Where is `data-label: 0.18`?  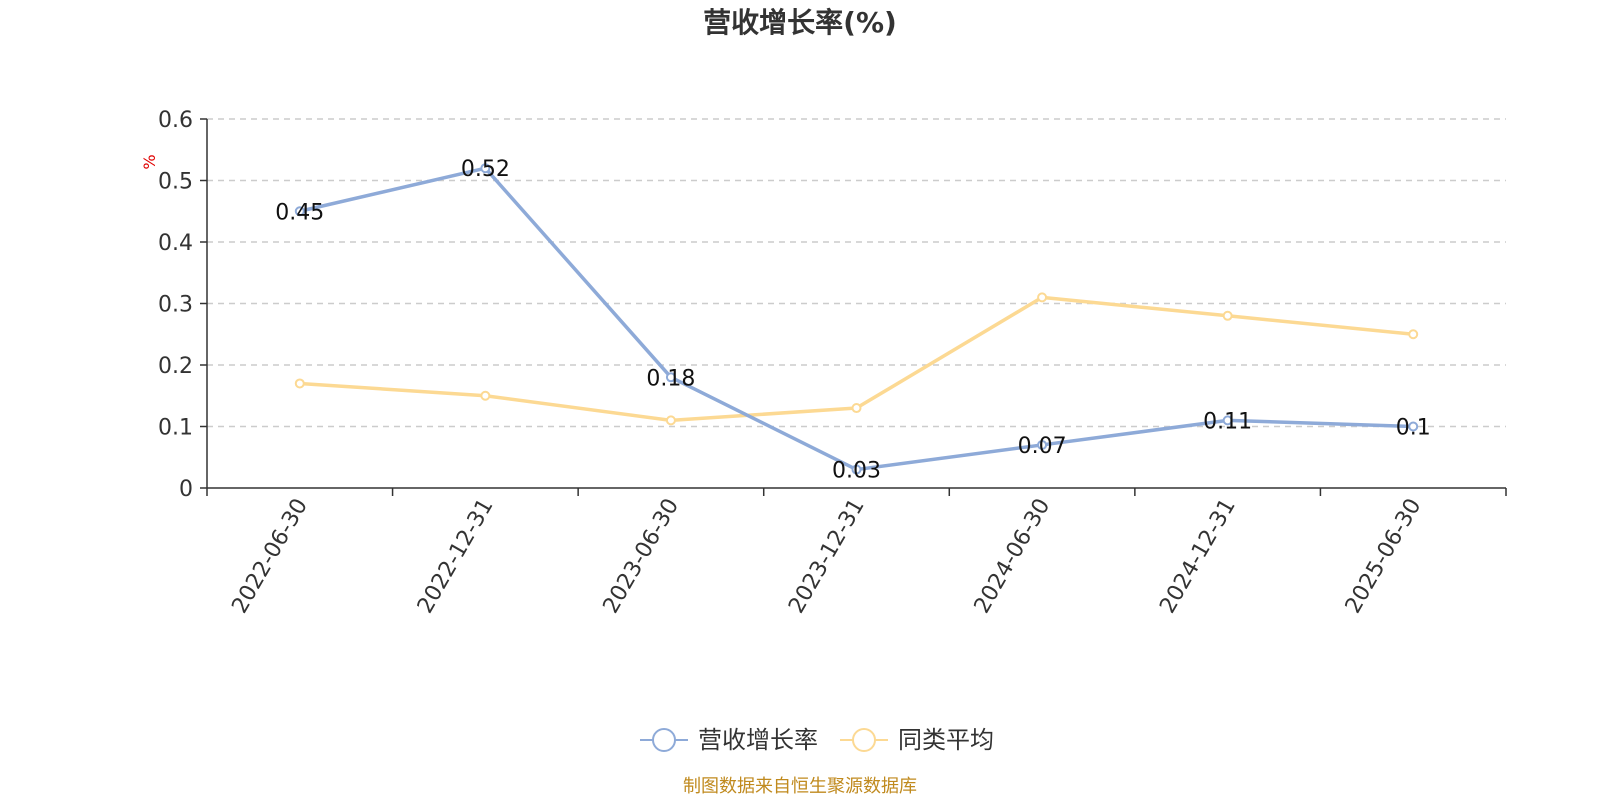 data-label: 0.18 is located at coordinates (670, 378).